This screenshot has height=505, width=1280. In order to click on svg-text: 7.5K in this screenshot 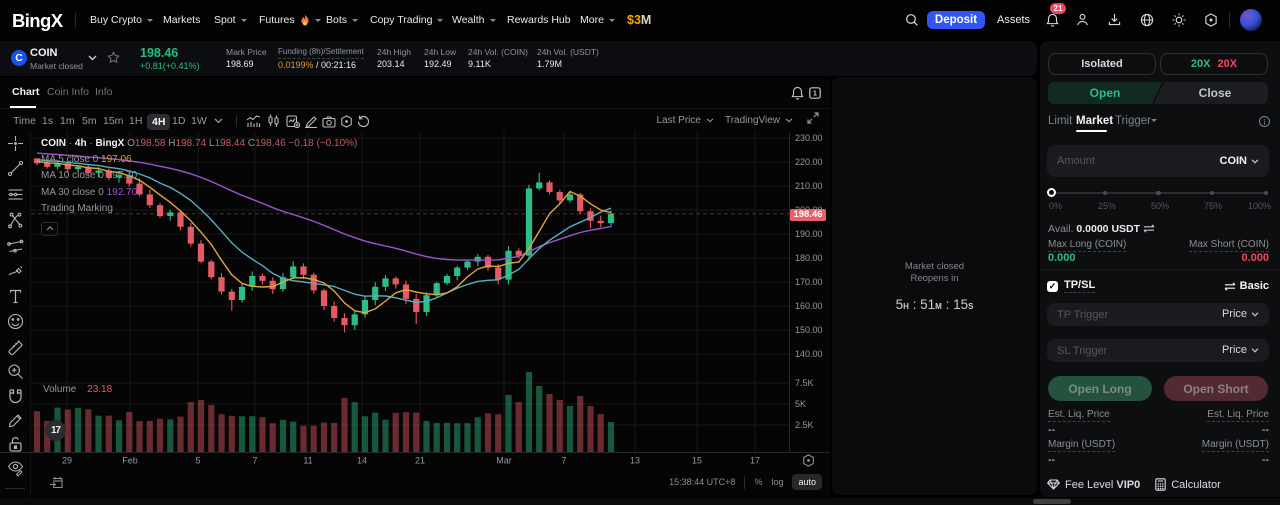, I will do `click(804, 383)`.